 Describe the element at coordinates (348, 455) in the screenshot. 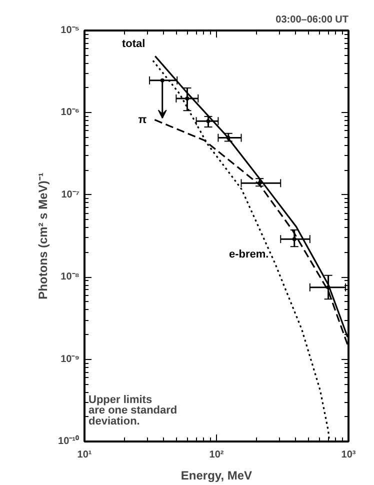

I see `x-tick-label: 10³` at that location.